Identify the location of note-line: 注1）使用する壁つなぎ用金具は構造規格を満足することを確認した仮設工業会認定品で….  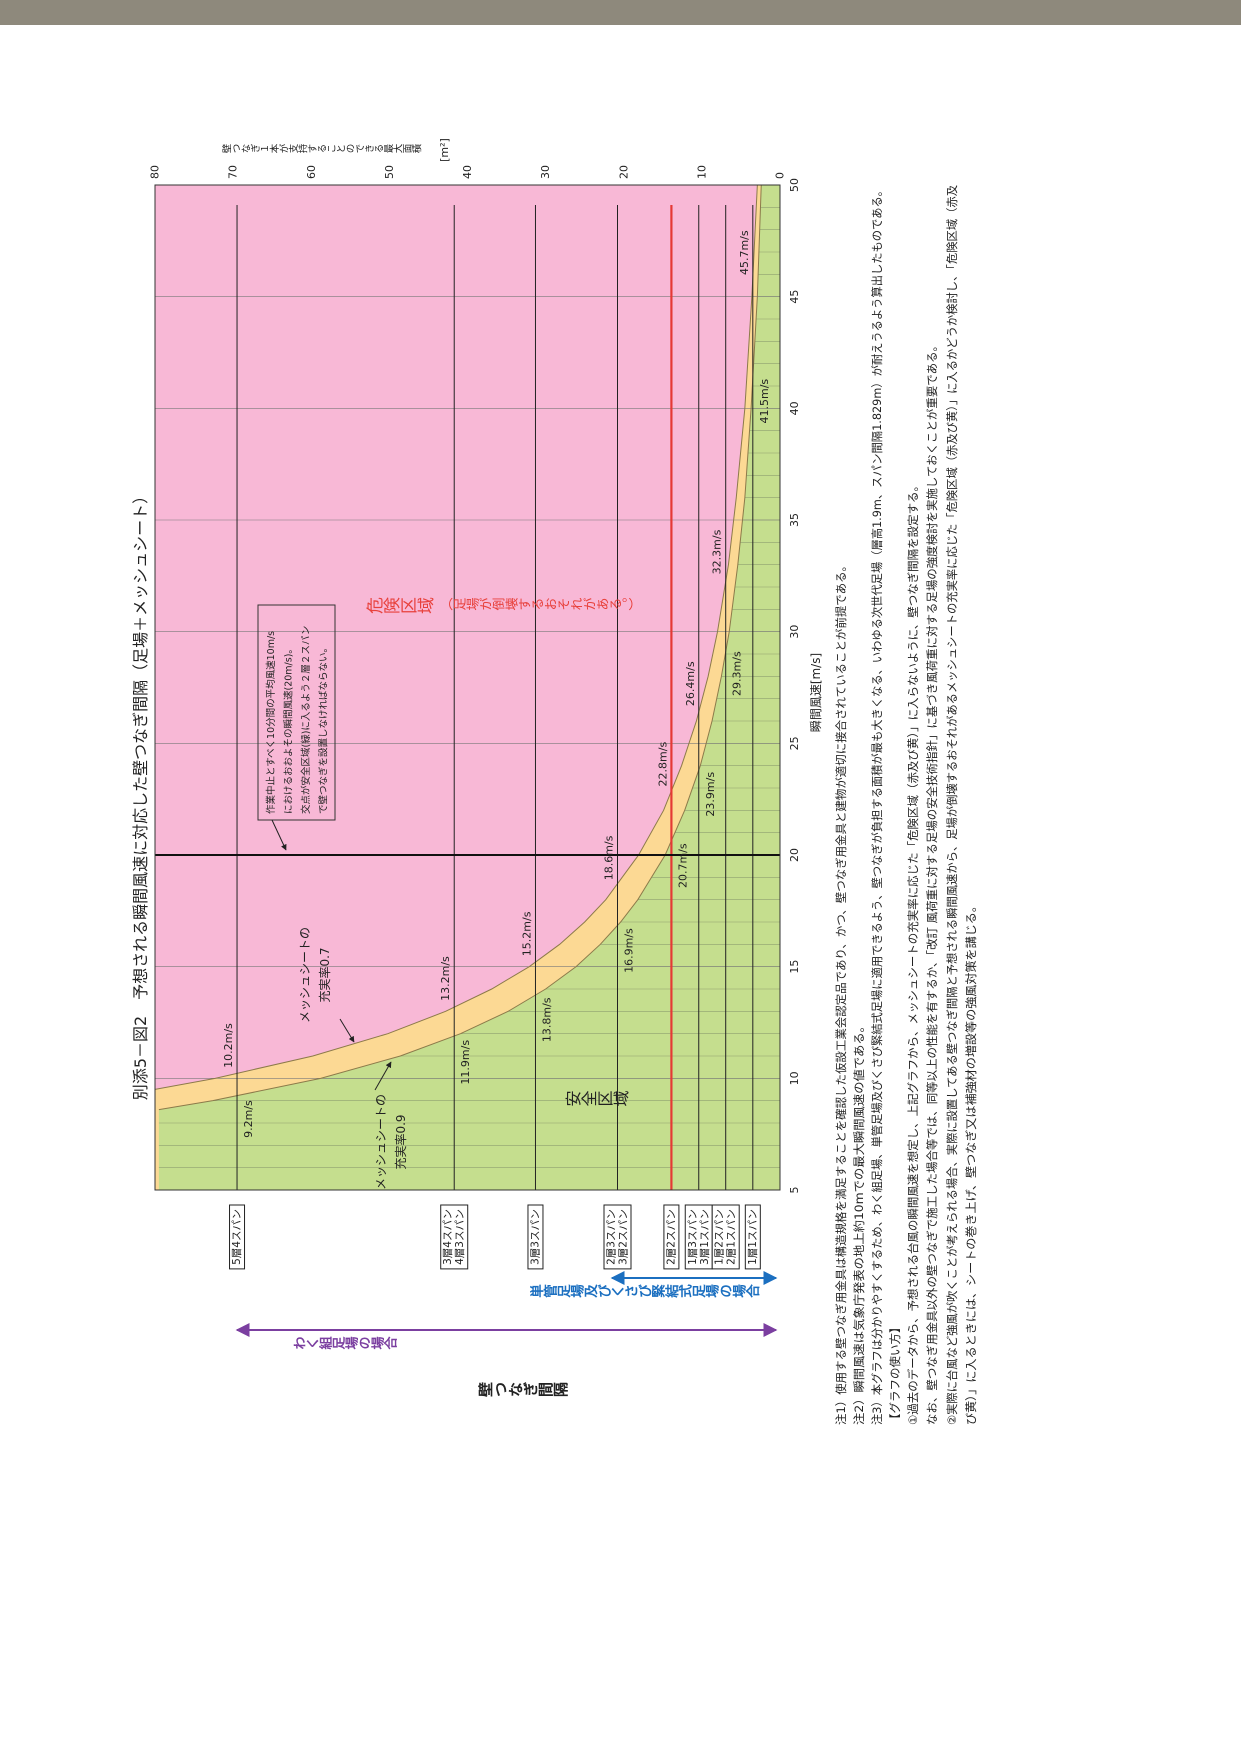
(841, 992).